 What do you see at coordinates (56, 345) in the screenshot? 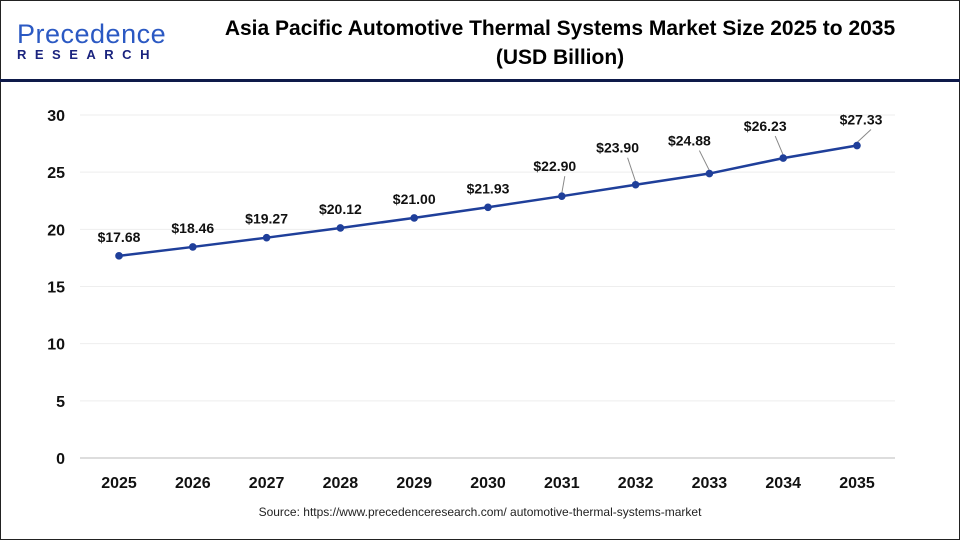
I see `y-tick-label: 10` at bounding box center [56, 345].